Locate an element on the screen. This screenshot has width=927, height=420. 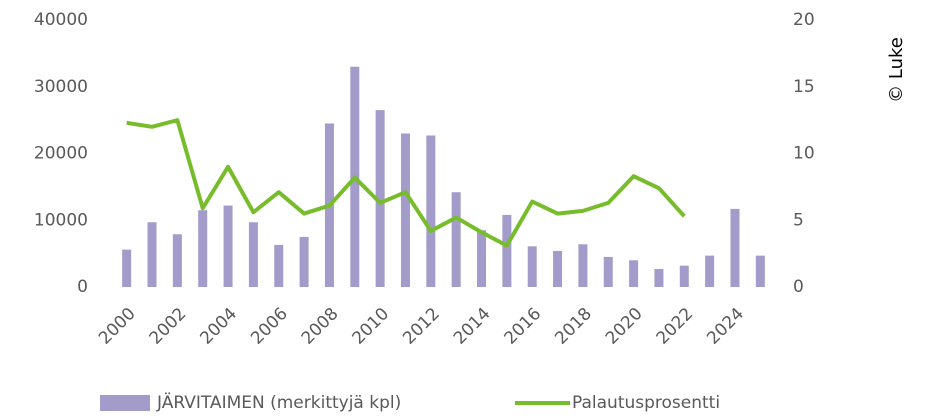
y-tick-label: 10000 is located at coordinates (61, 220).